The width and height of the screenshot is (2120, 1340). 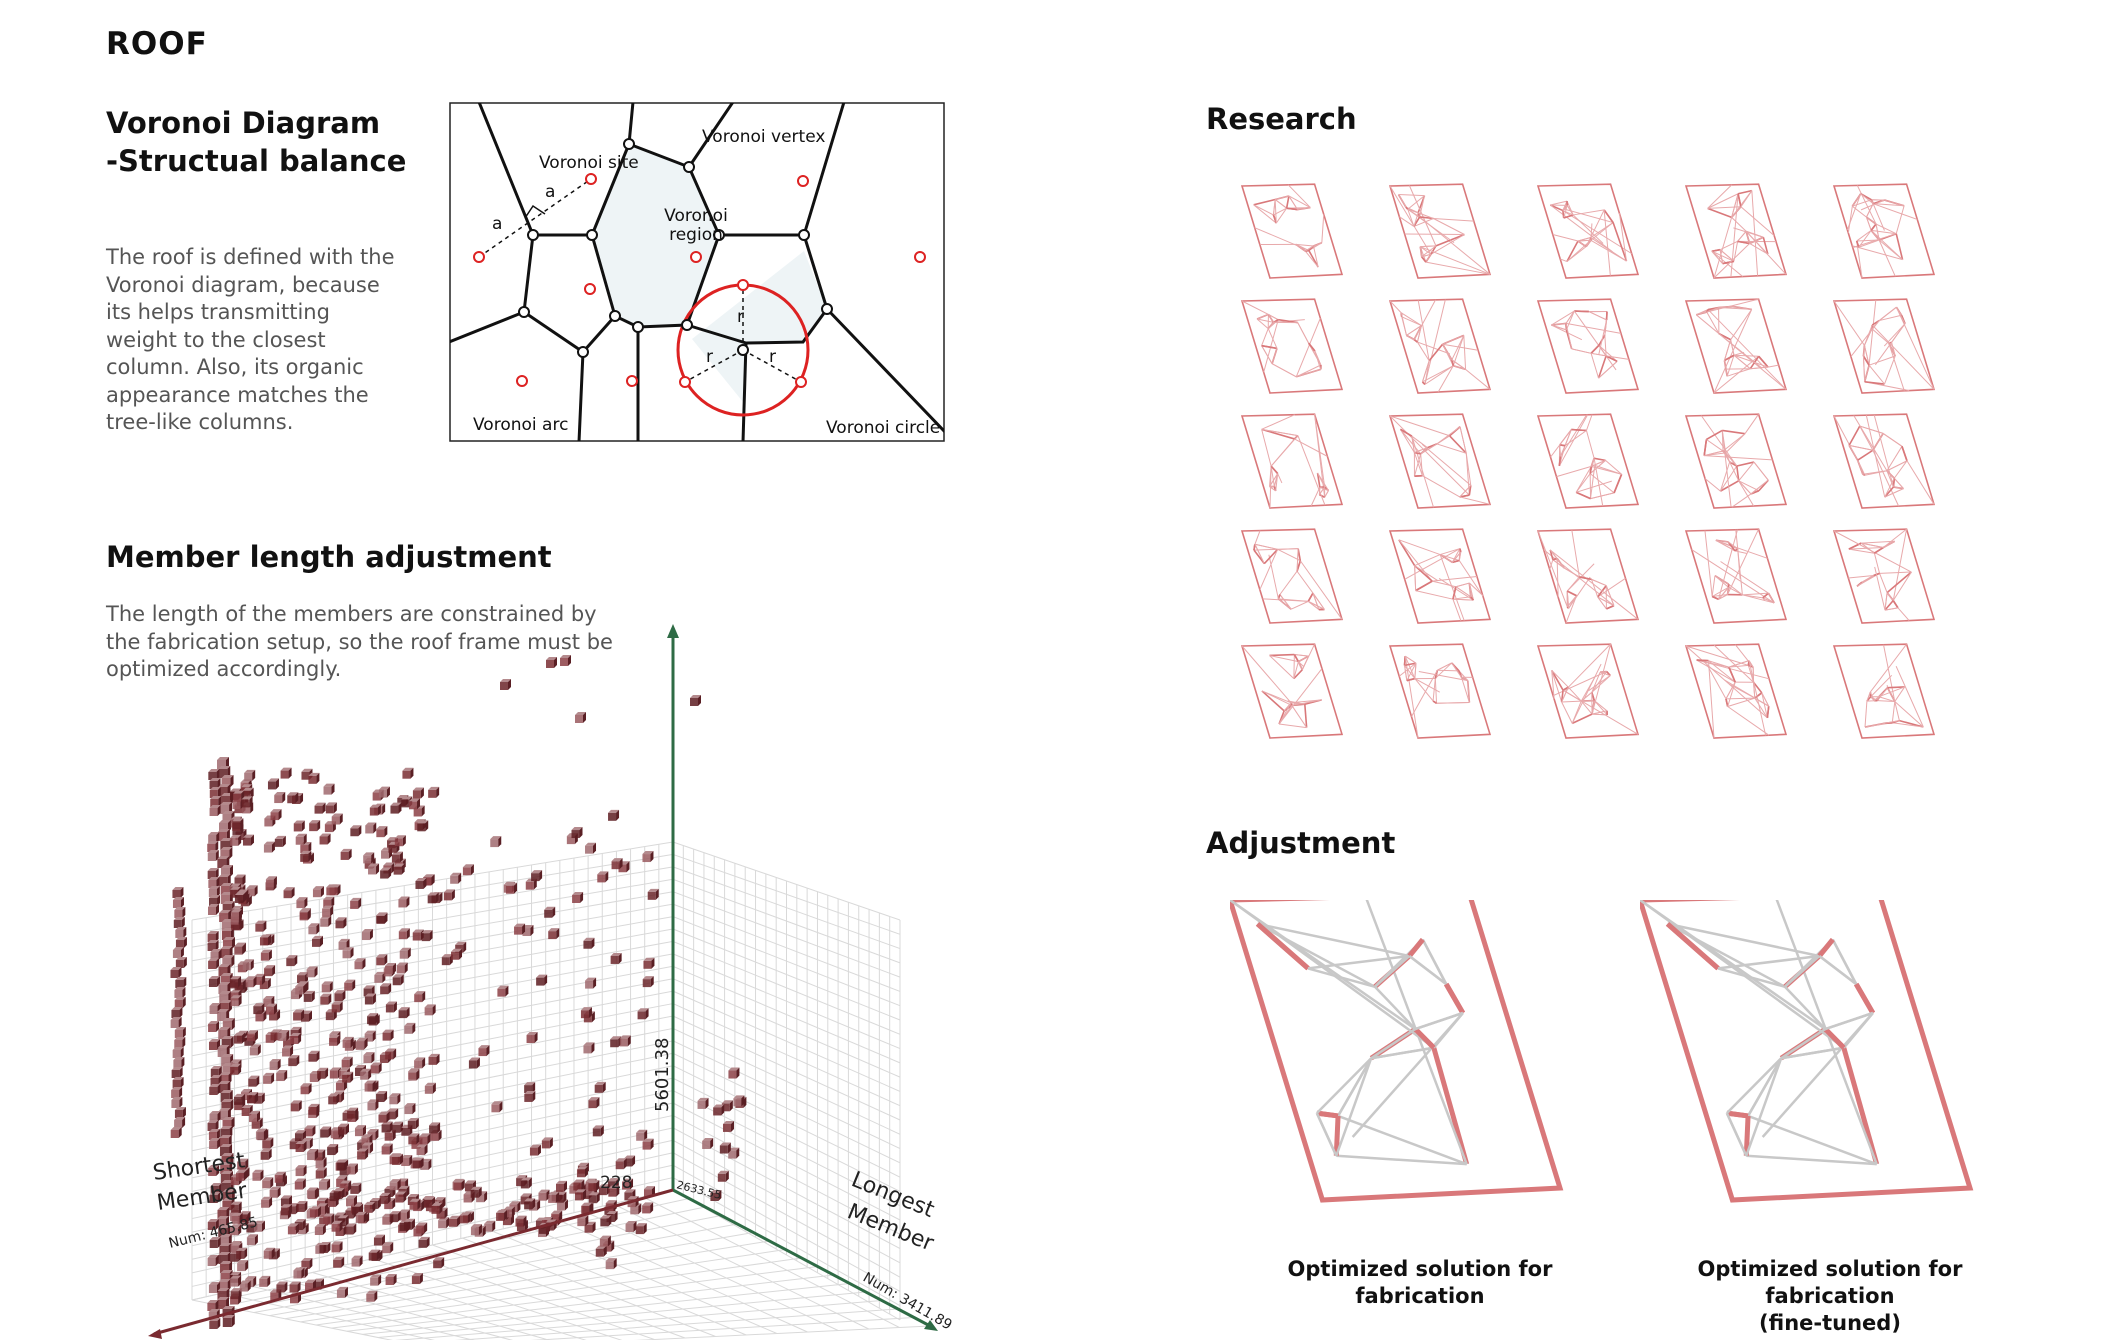 I want to click on label-voronoi-region-2: region, so click(x=696, y=235).